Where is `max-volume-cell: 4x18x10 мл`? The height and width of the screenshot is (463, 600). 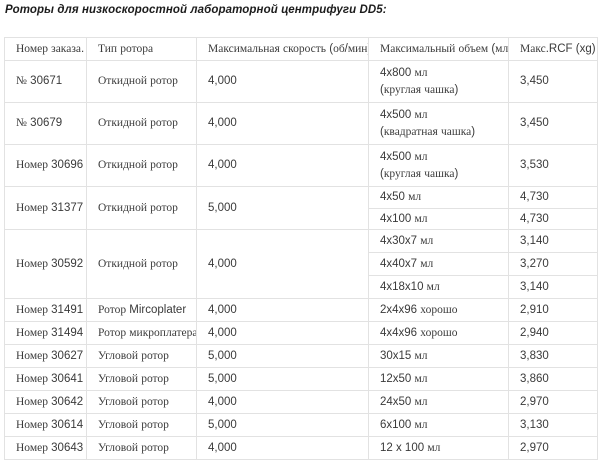
max-volume-cell: 4x18x10 мл is located at coordinates (438, 287).